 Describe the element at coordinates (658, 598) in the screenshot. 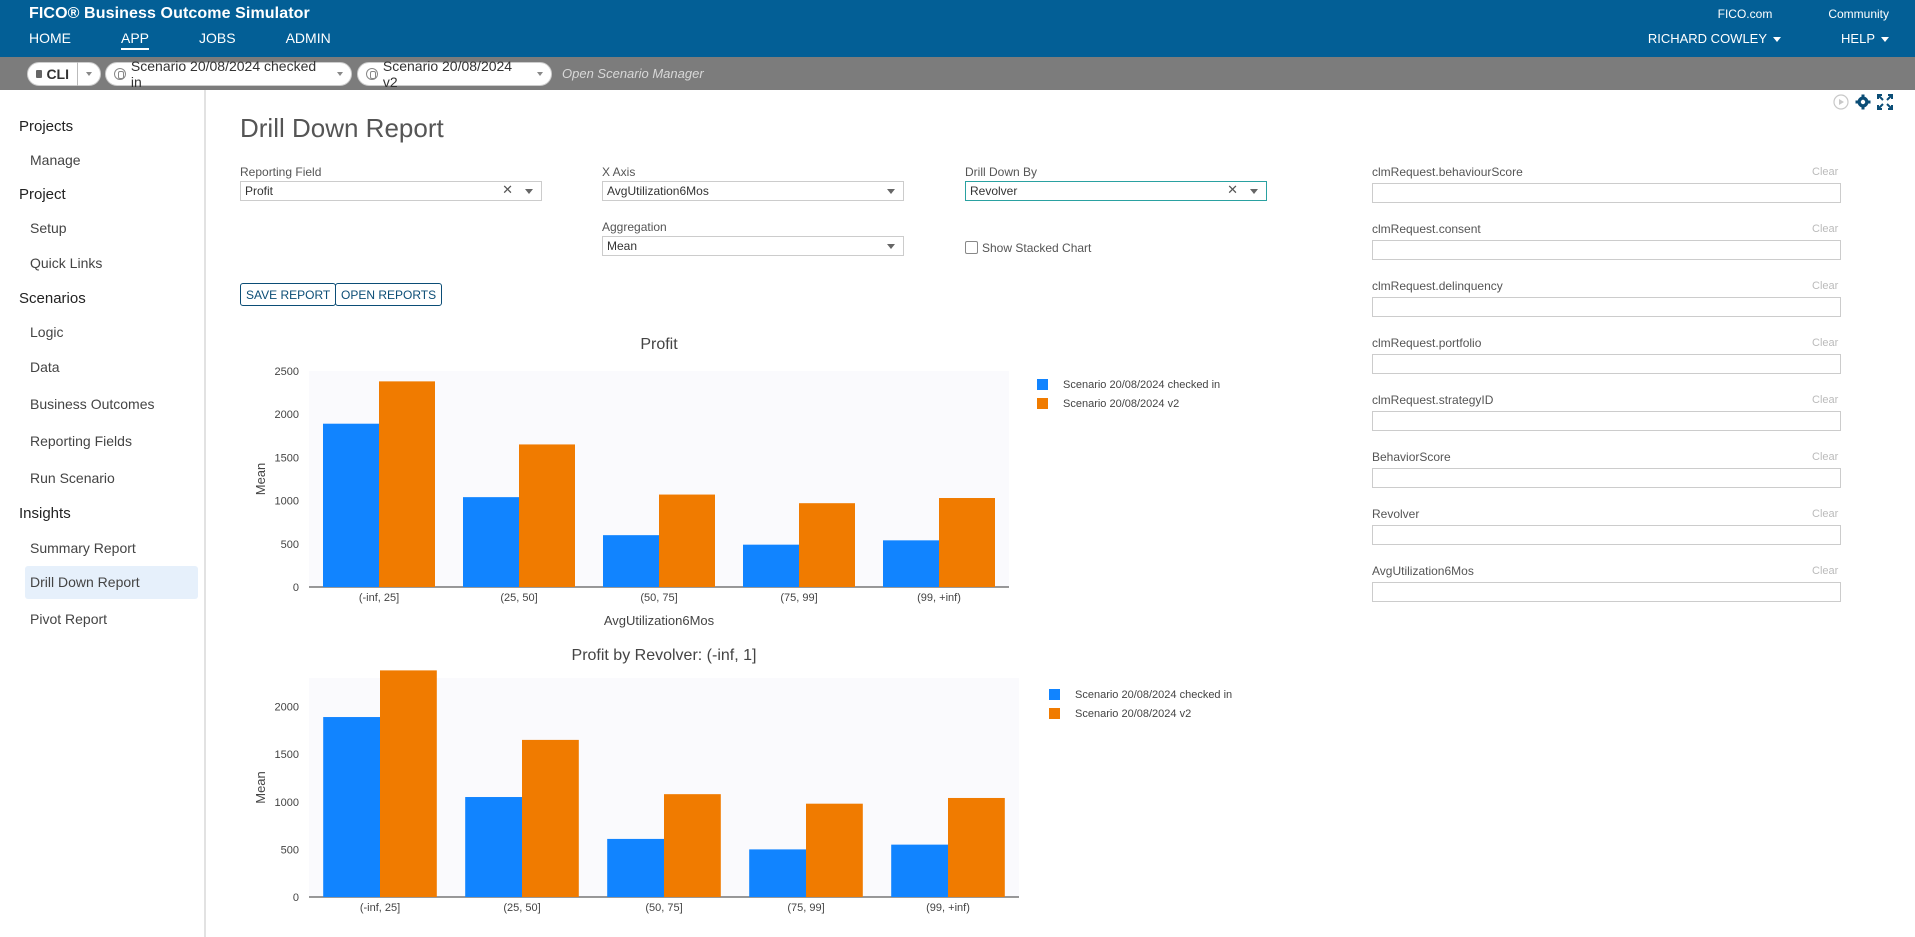

I see `x-tick-label: (50, 75]` at that location.